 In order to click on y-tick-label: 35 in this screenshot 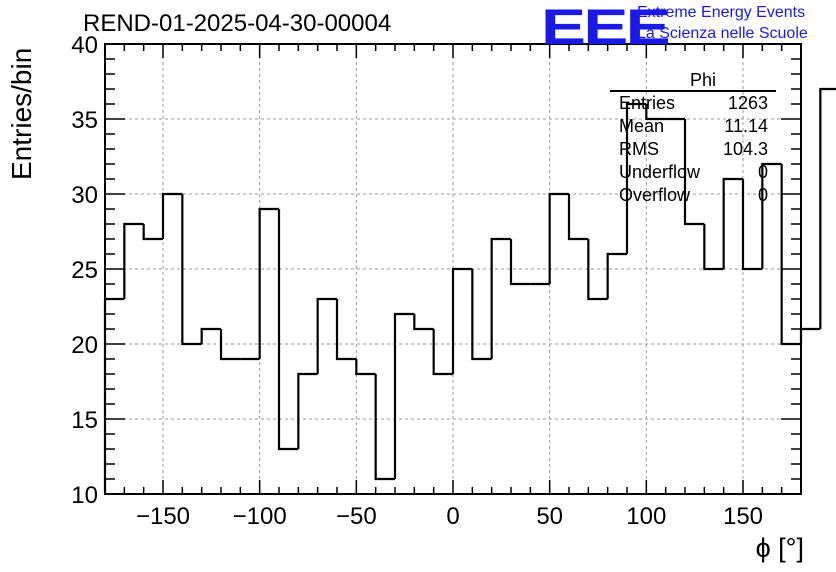, I will do `click(84, 120)`.